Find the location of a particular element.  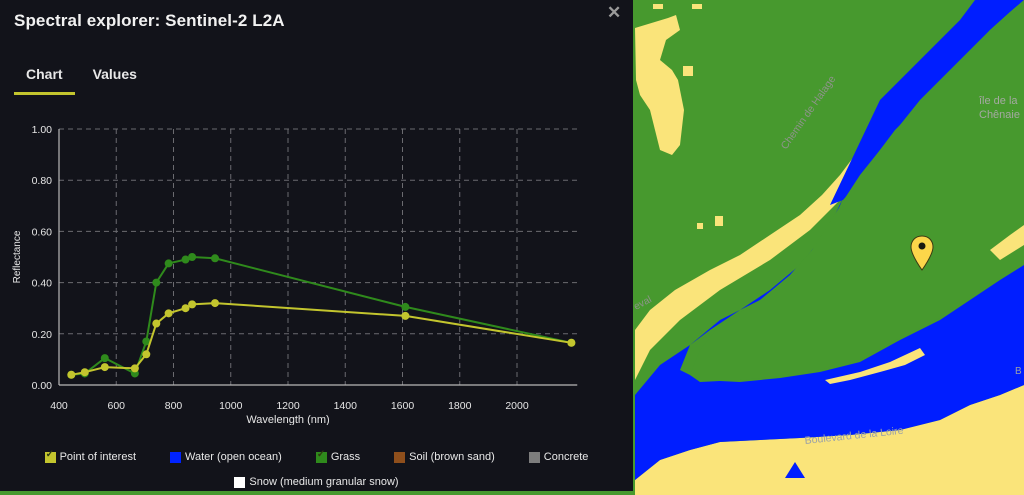

chart-series is located at coordinates (321, 316).